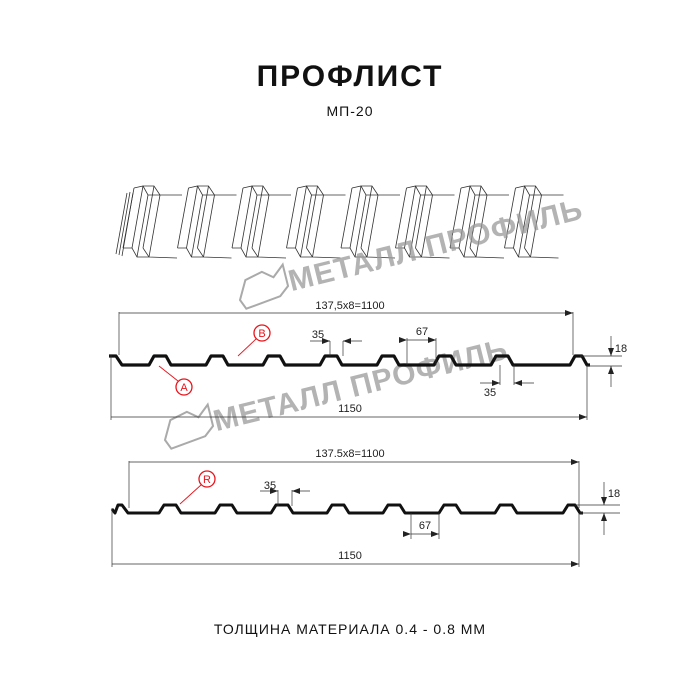  I want to click on sheet-3d-view, so click(339, 222).